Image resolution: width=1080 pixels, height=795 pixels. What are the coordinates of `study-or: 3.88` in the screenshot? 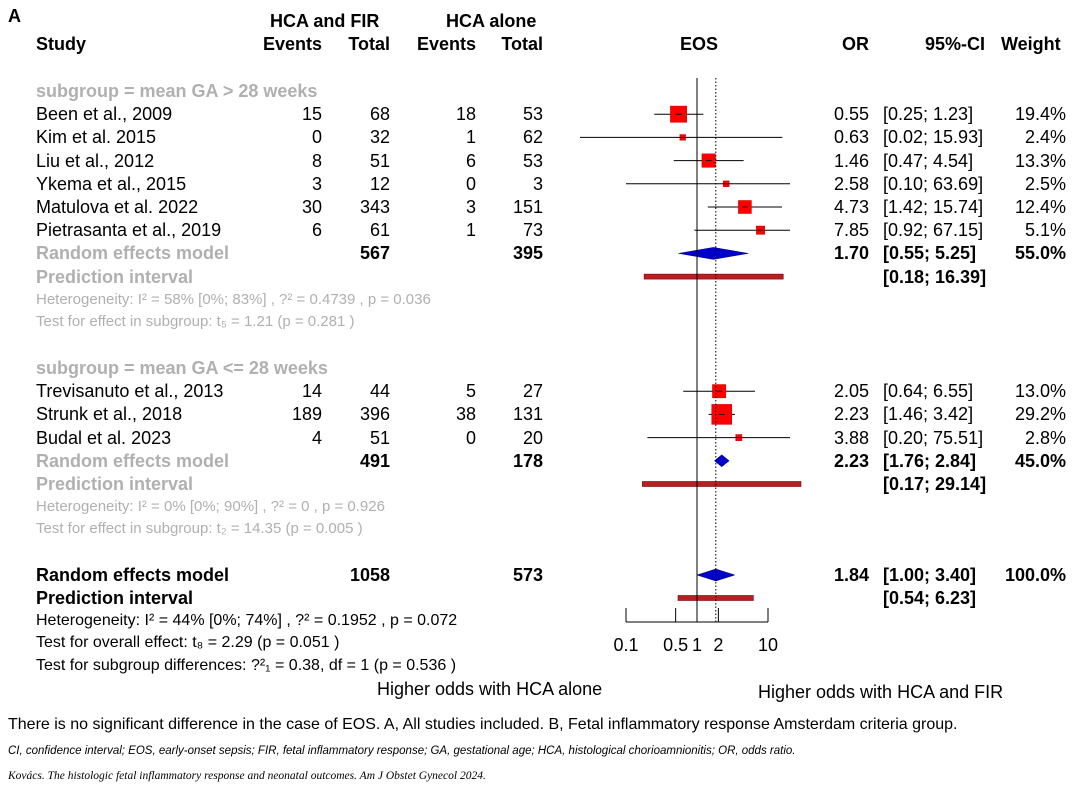 It's located at (851, 437).